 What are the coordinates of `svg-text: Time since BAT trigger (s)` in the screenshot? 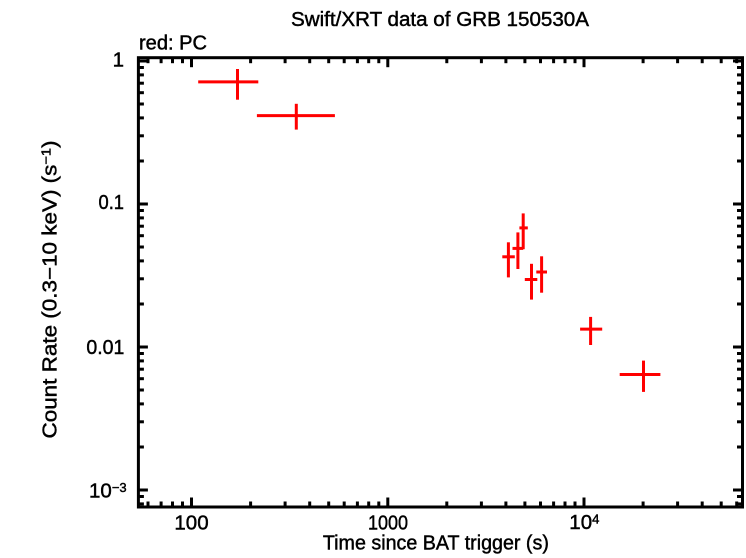 It's located at (436, 544).